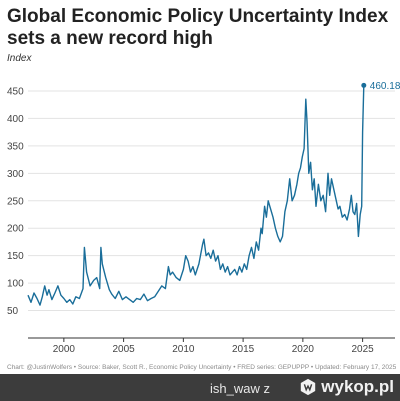 Image resolution: width=400 pixels, height=401 pixels. What do you see at coordinates (183, 349) in the screenshot?
I see `x-tick-label: 2010` at bounding box center [183, 349].